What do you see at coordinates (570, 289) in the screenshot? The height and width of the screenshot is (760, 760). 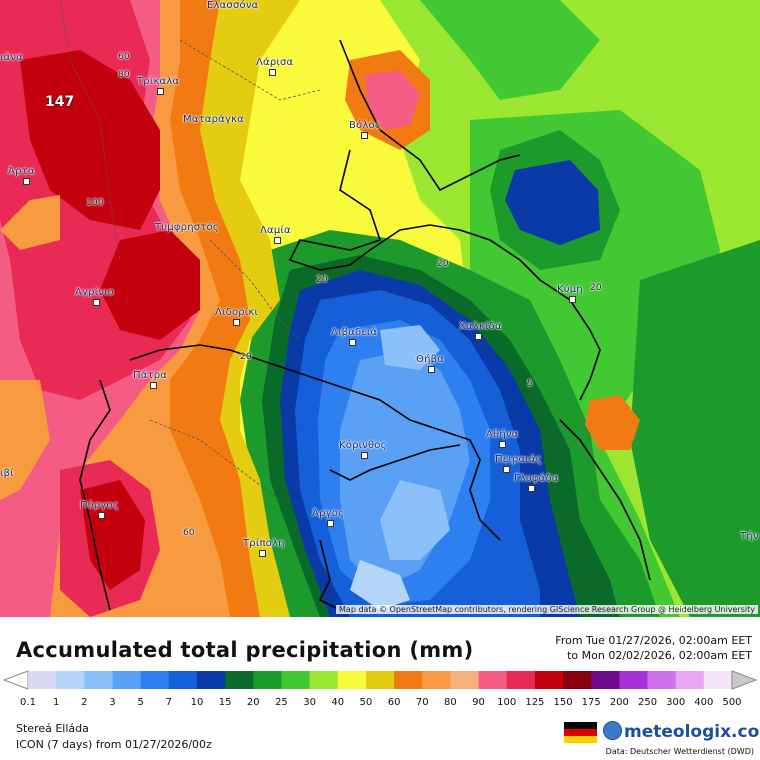 I see `city-label: Κύμη` at bounding box center [570, 289].